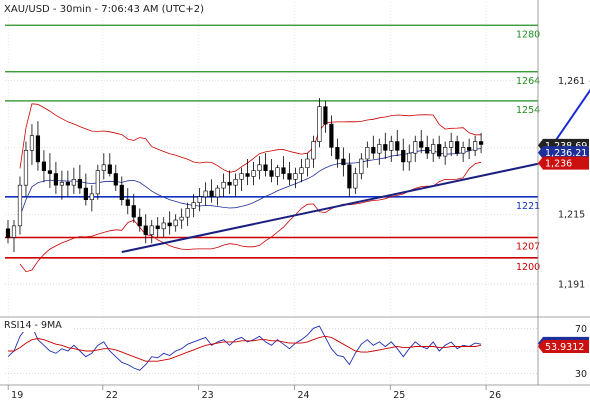 Image resolution: width=590 pixels, height=404 pixels. I want to click on x-tick-label: 26, so click(495, 395).